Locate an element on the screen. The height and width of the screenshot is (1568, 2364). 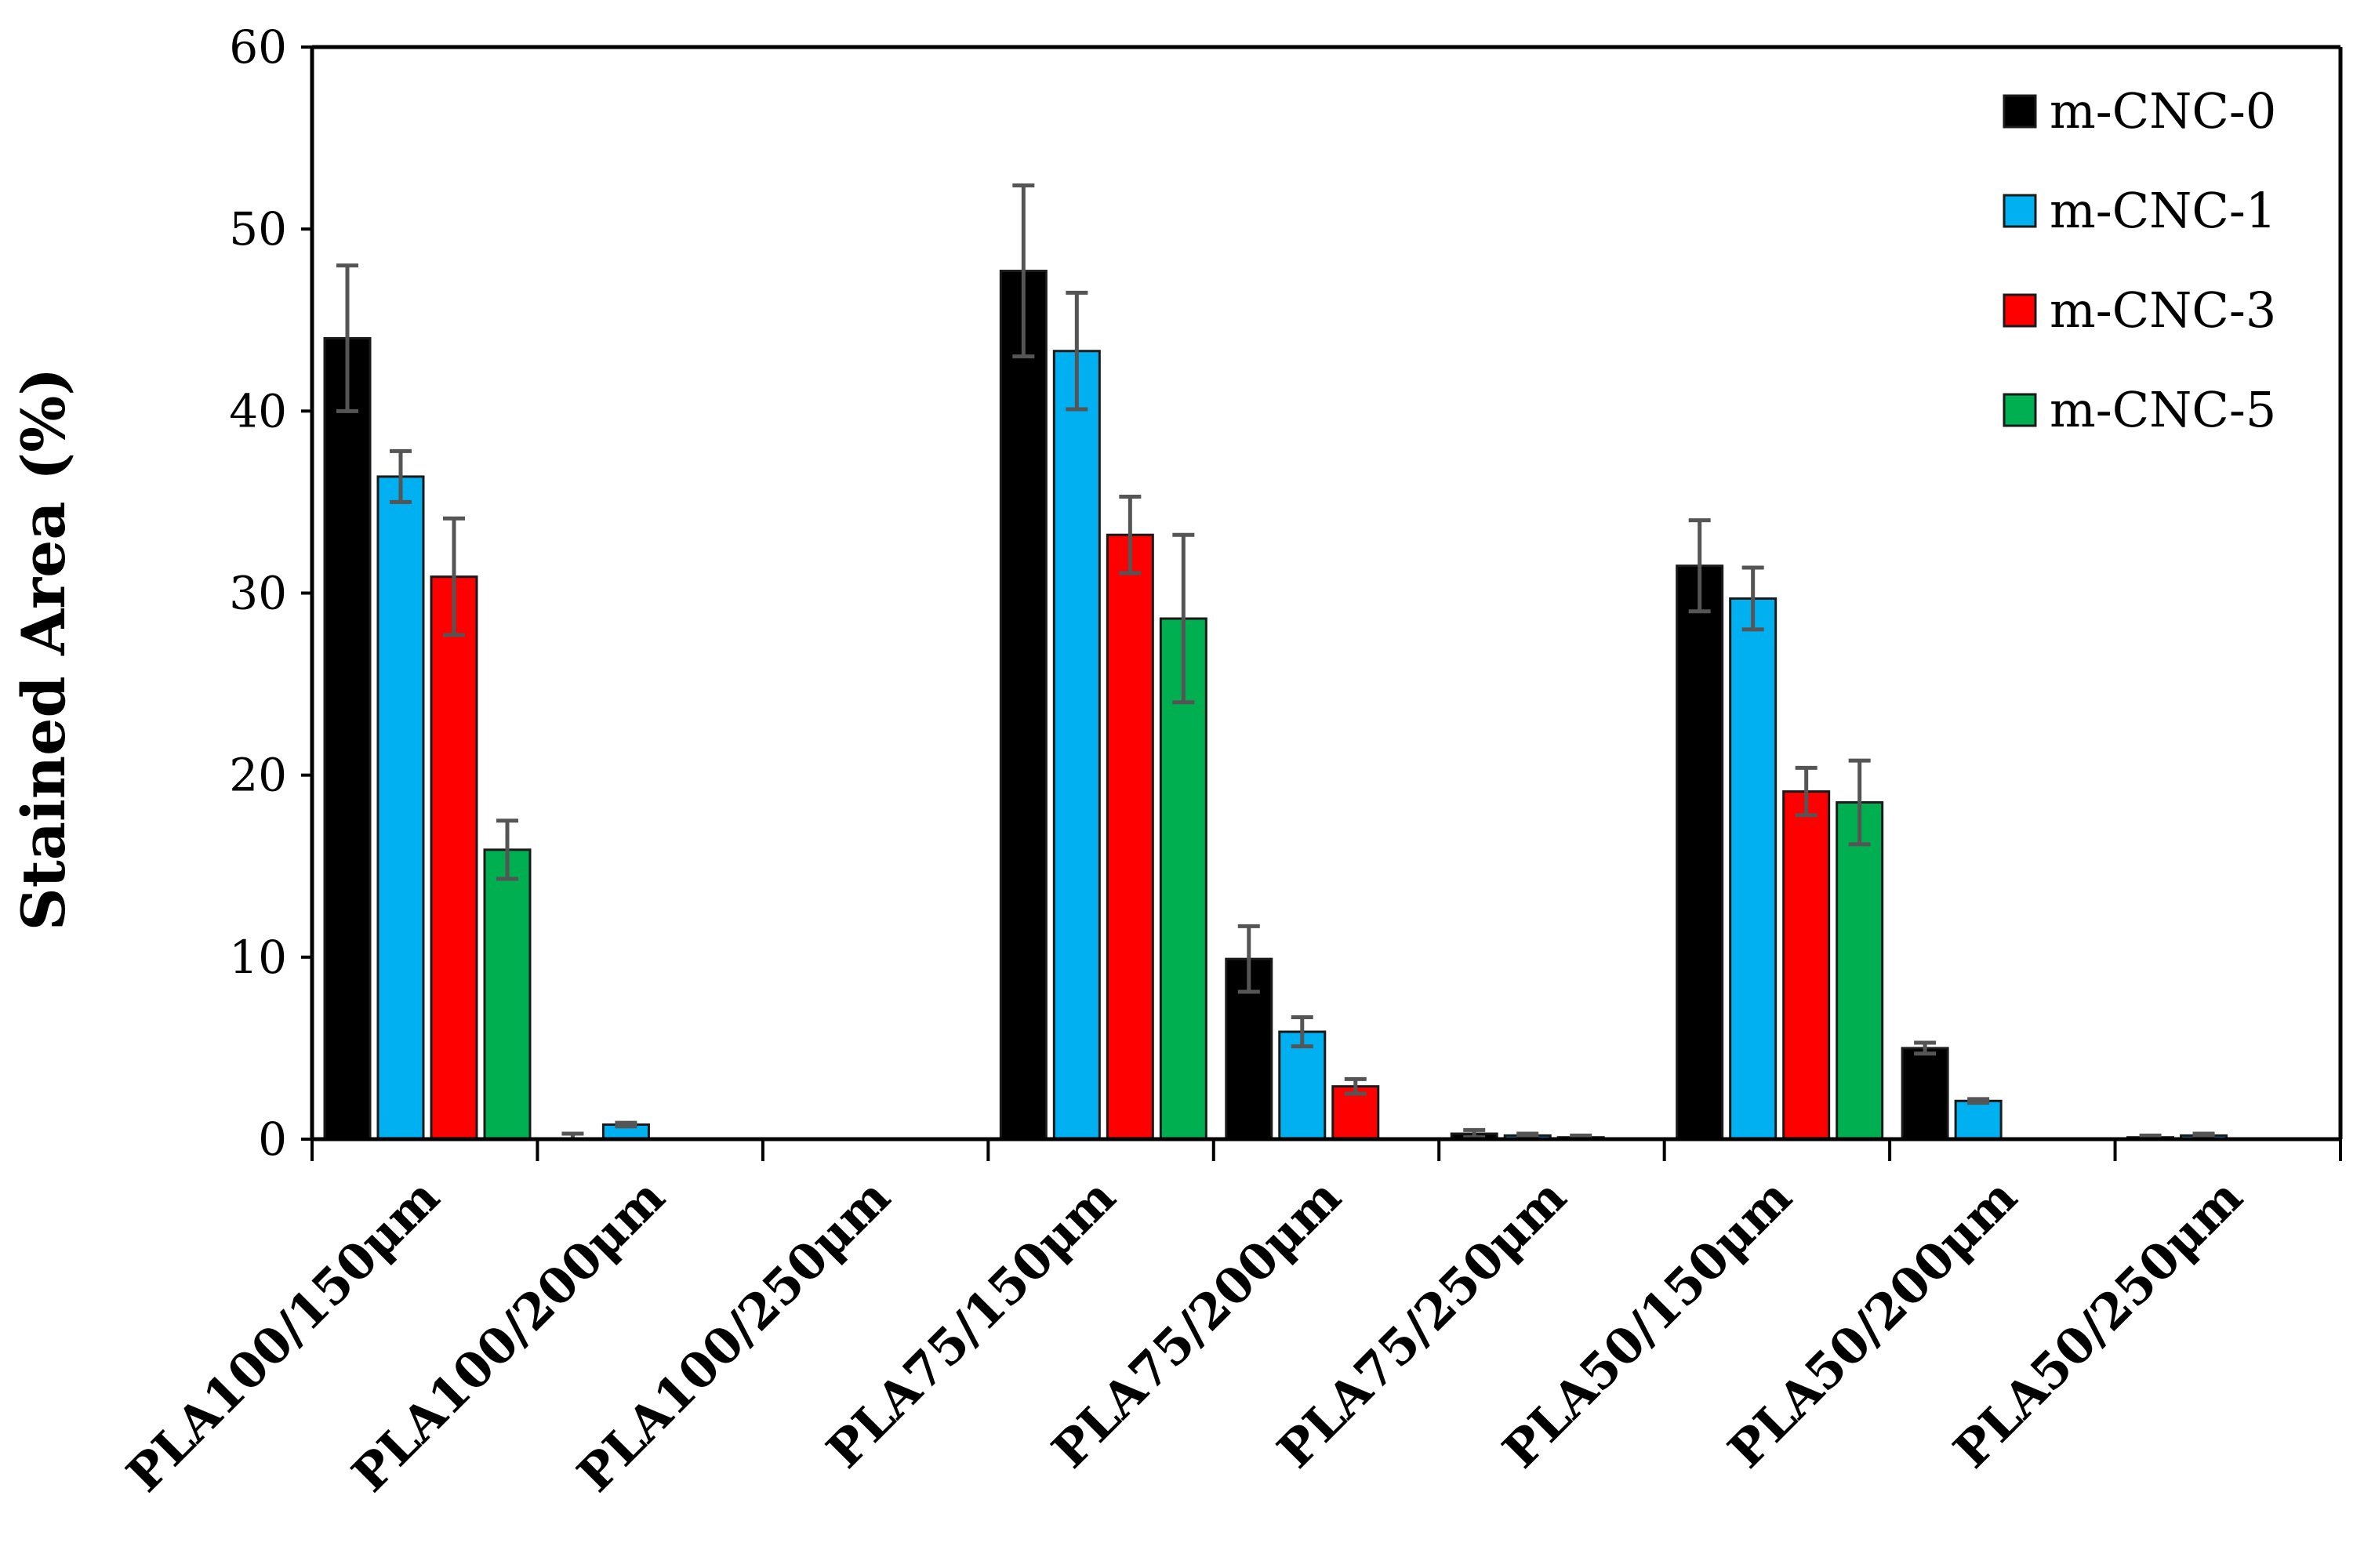
bar-m-CNC-3-PLA50/150μm is located at coordinates (1806, 966).